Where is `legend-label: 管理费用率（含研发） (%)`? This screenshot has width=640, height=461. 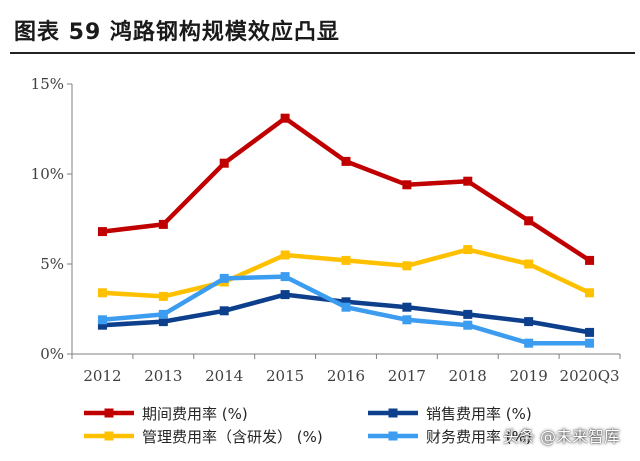 legend-label: 管理费用率（含研发） (%) is located at coordinates (232, 437).